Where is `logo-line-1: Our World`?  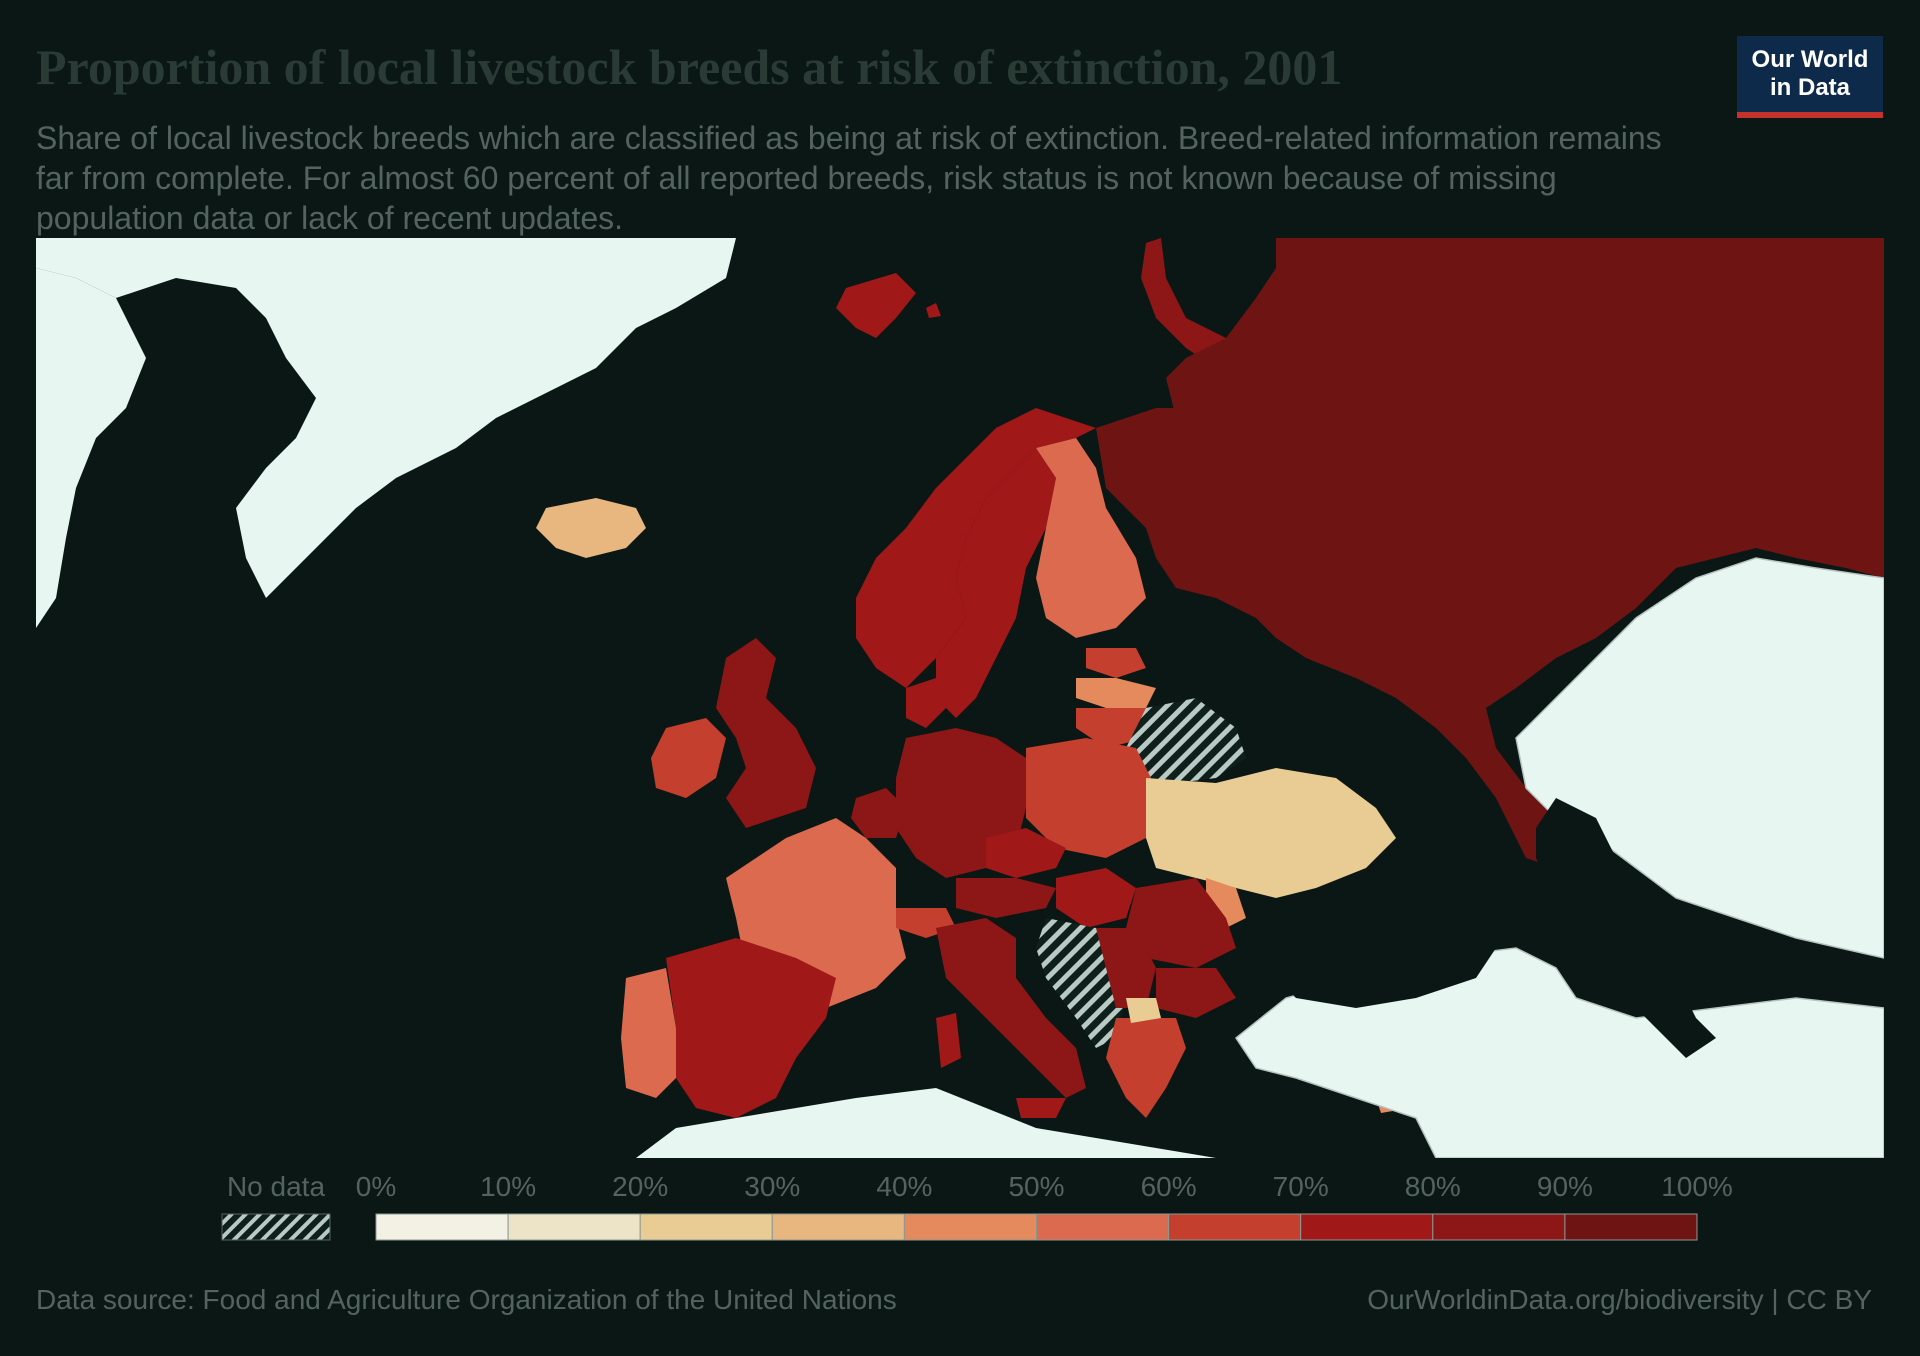
logo-line-1: Our World is located at coordinates (1810, 59).